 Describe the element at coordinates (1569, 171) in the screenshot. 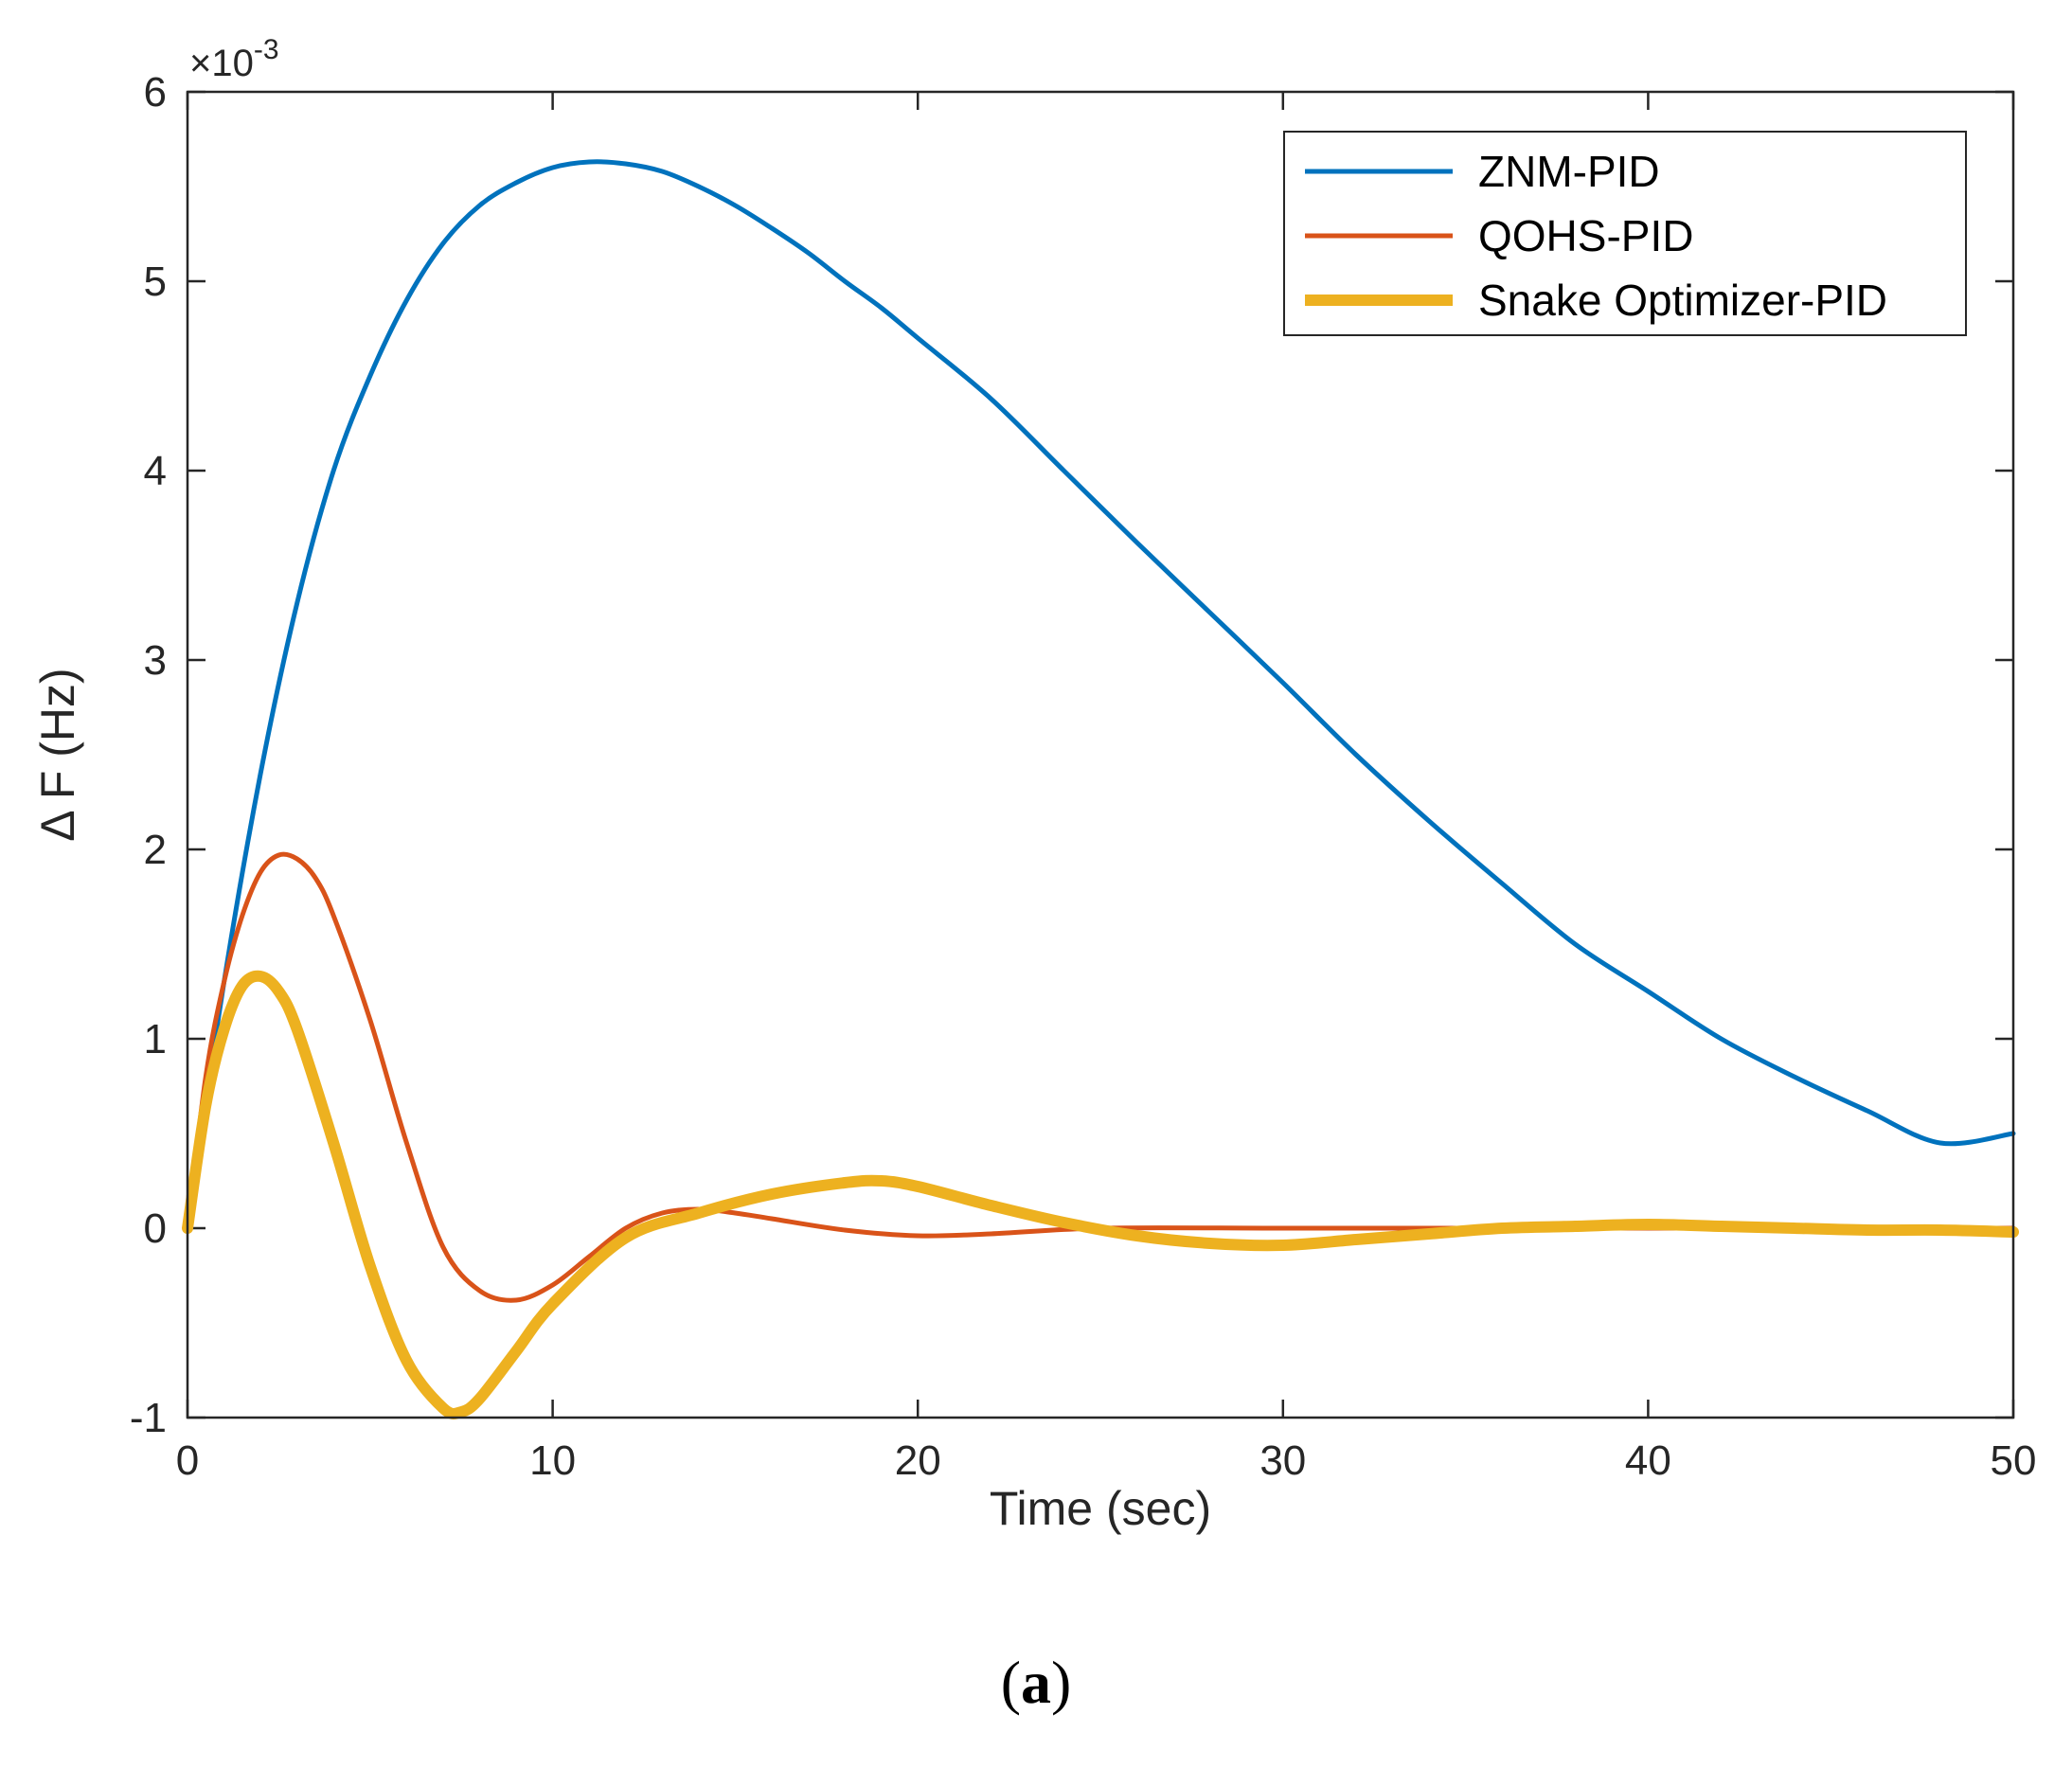

I see `legend-label-1: ZNM-PID` at that location.